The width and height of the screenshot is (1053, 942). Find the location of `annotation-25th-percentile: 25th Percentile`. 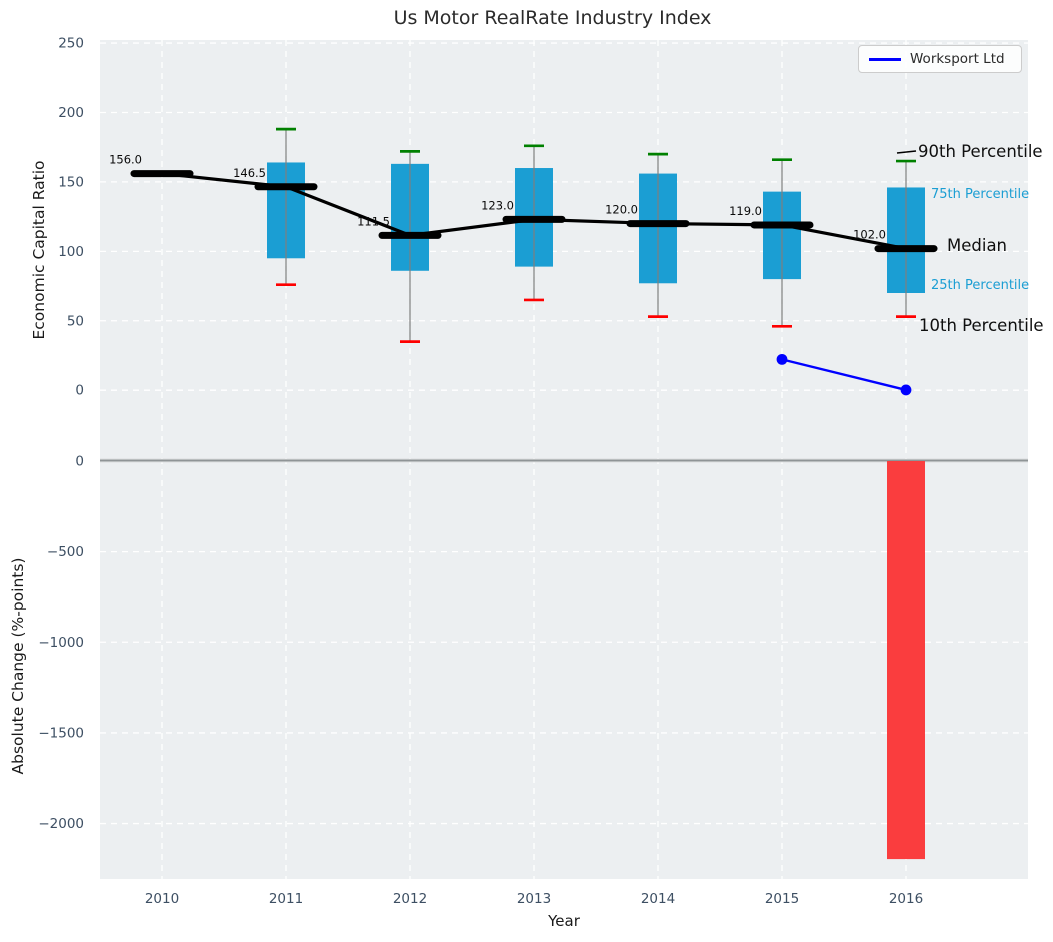

annotation-25th-percentile: 25th Percentile is located at coordinates (980, 285).